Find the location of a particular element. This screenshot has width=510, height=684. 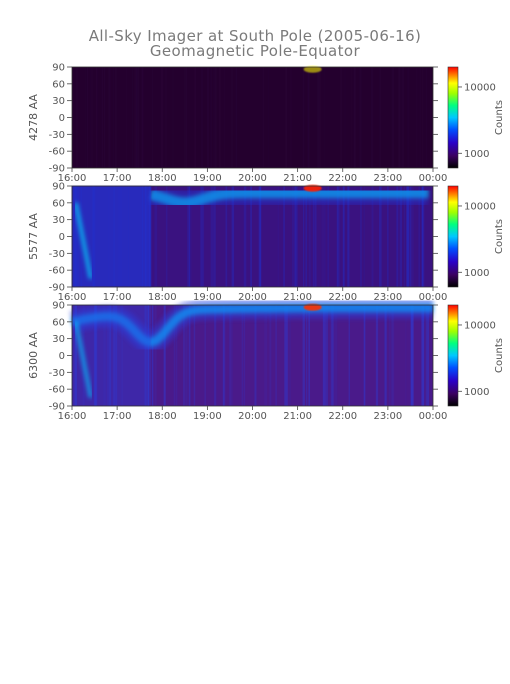

x-tick-label: 19:00 is located at coordinates (207, 297).